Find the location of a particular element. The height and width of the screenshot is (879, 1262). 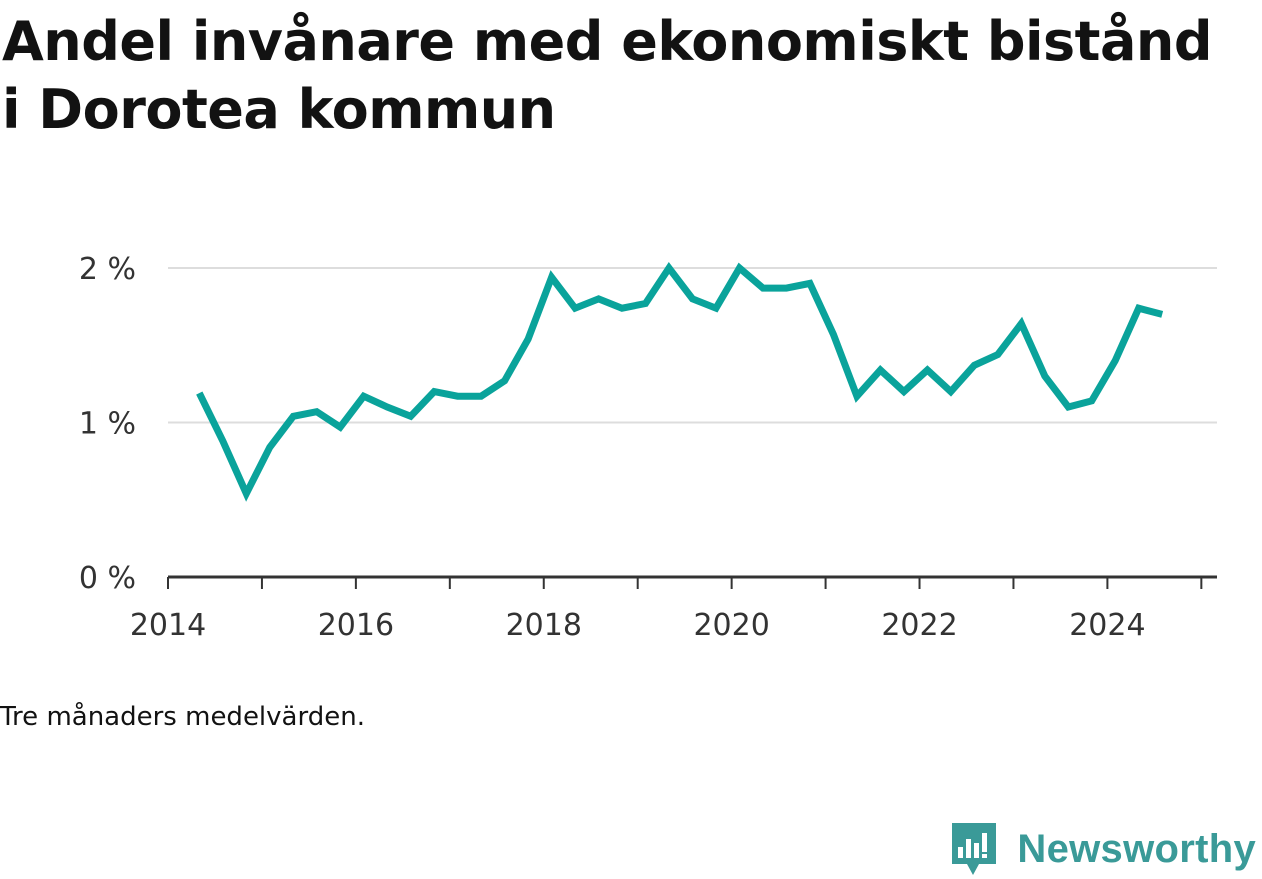

y-axis-labels: 0 % 1 % 2 % is located at coordinates (107, 424).